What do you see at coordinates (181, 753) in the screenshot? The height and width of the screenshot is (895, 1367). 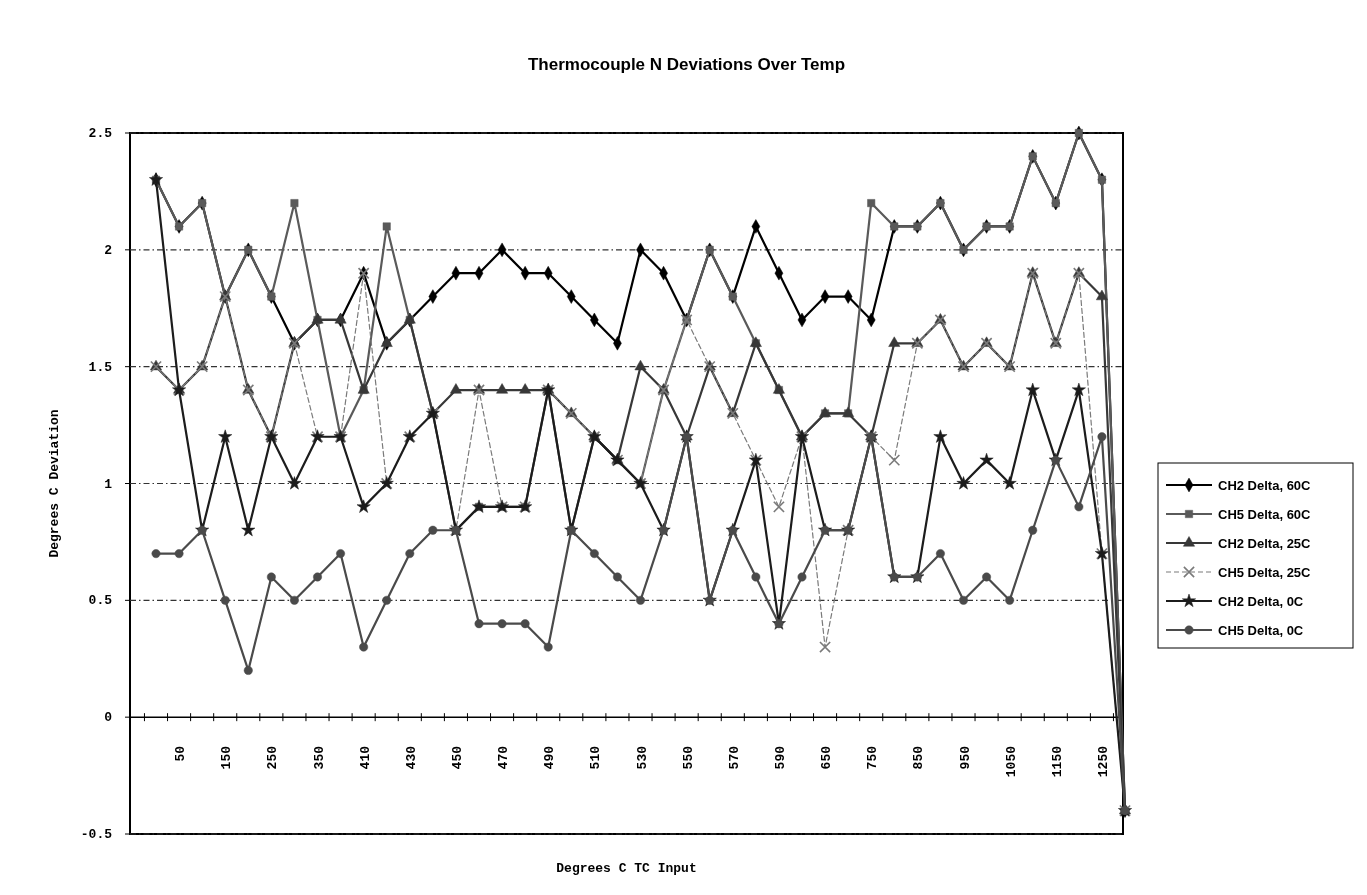 I see `x-tick-label: 50` at bounding box center [181, 753].